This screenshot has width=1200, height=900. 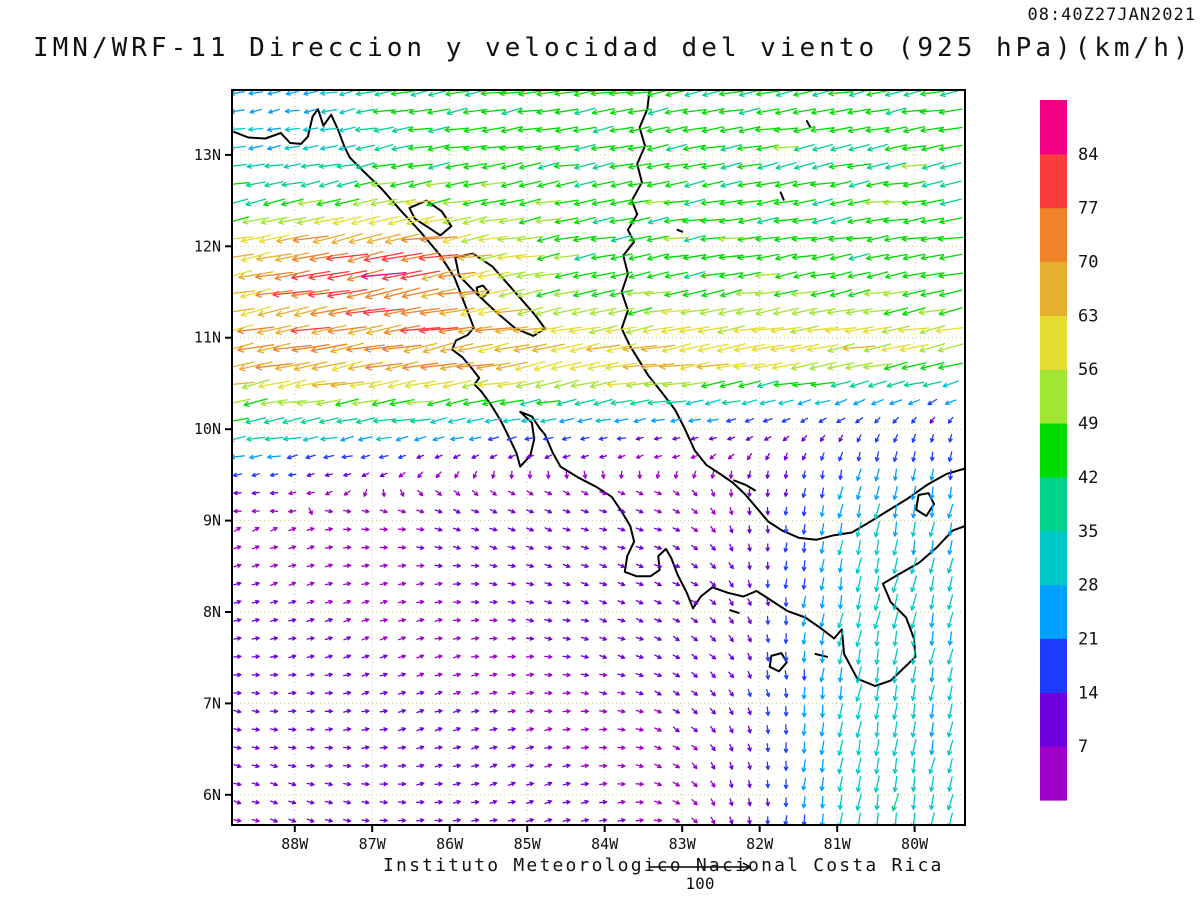 I want to click on colorbar-label: 14, so click(x=1088, y=693).